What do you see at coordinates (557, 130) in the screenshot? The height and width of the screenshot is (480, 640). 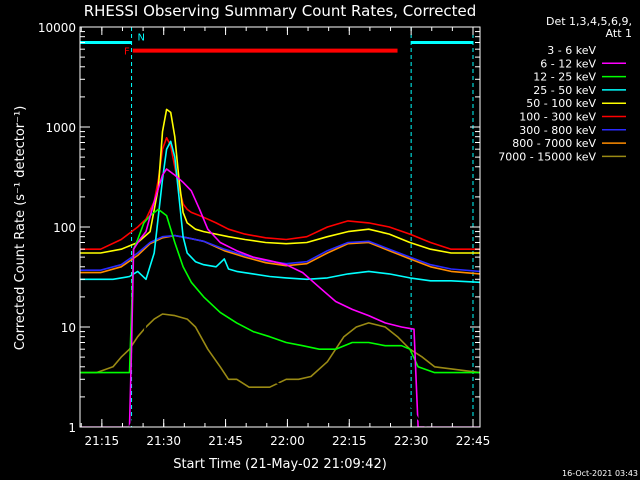 I see `legend-label-6: 300 - 800 keV` at bounding box center [557, 130].